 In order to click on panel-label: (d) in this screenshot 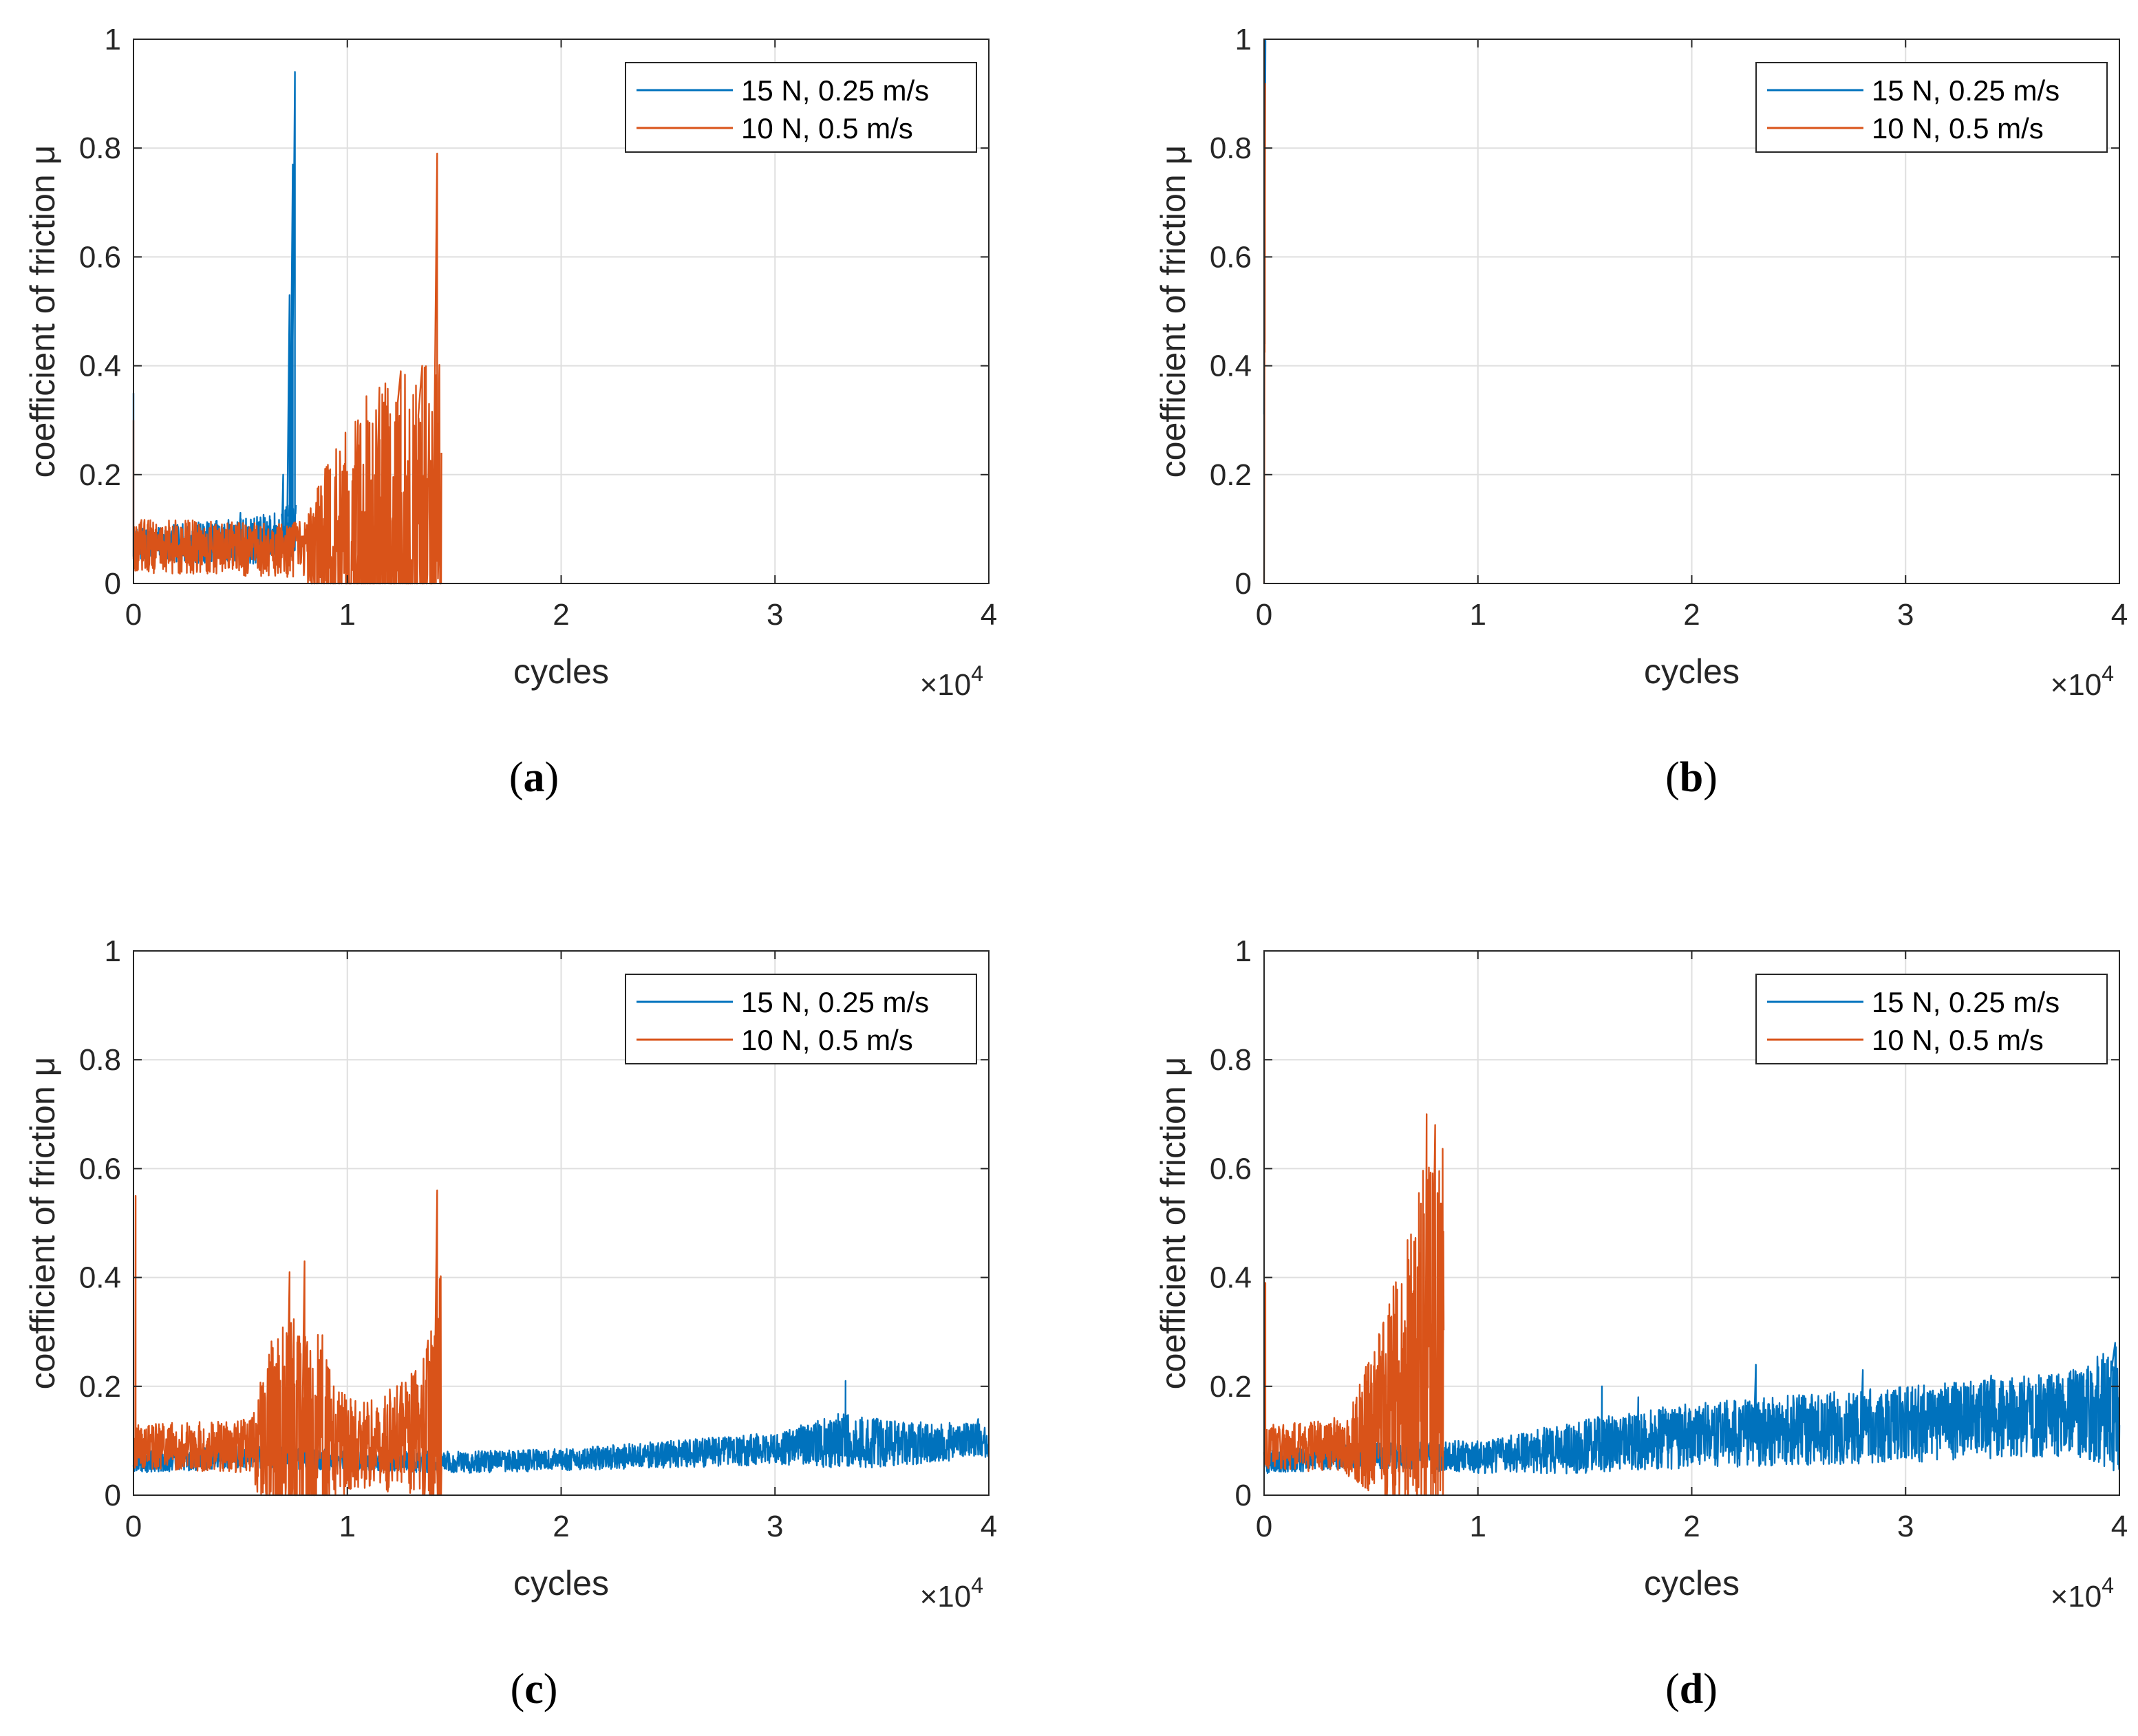, I will do `click(1691, 1689)`.